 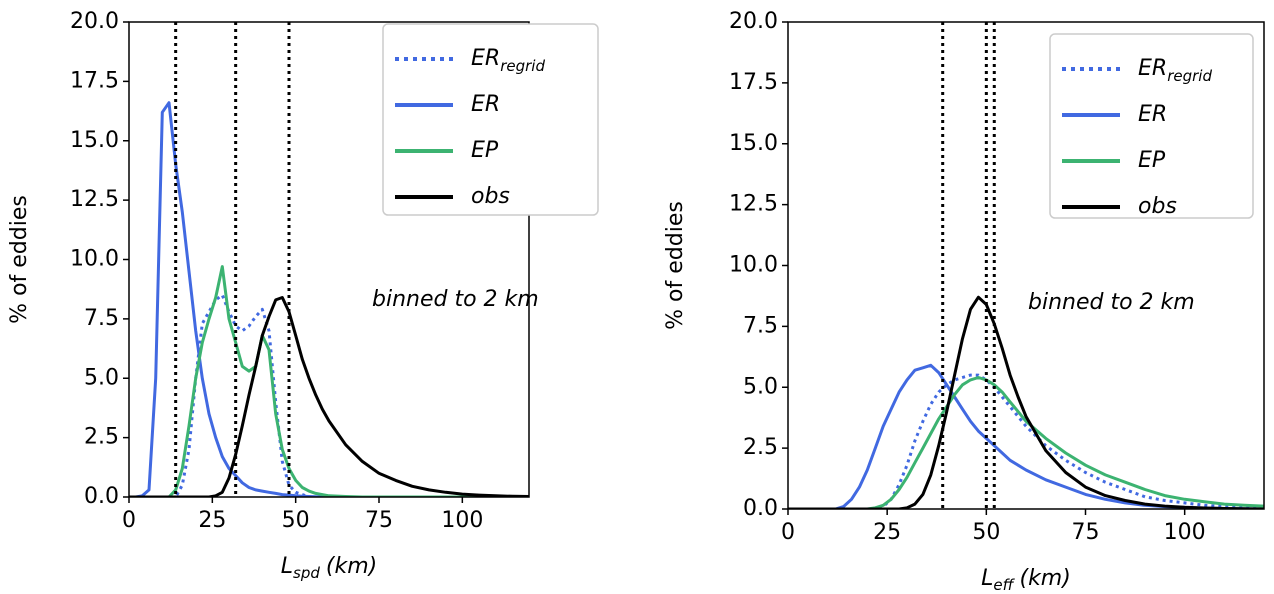 What do you see at coordinates (306, 573) in the screenshot?
I see `x-label-sub: spd` at bounding box center [306, 573].